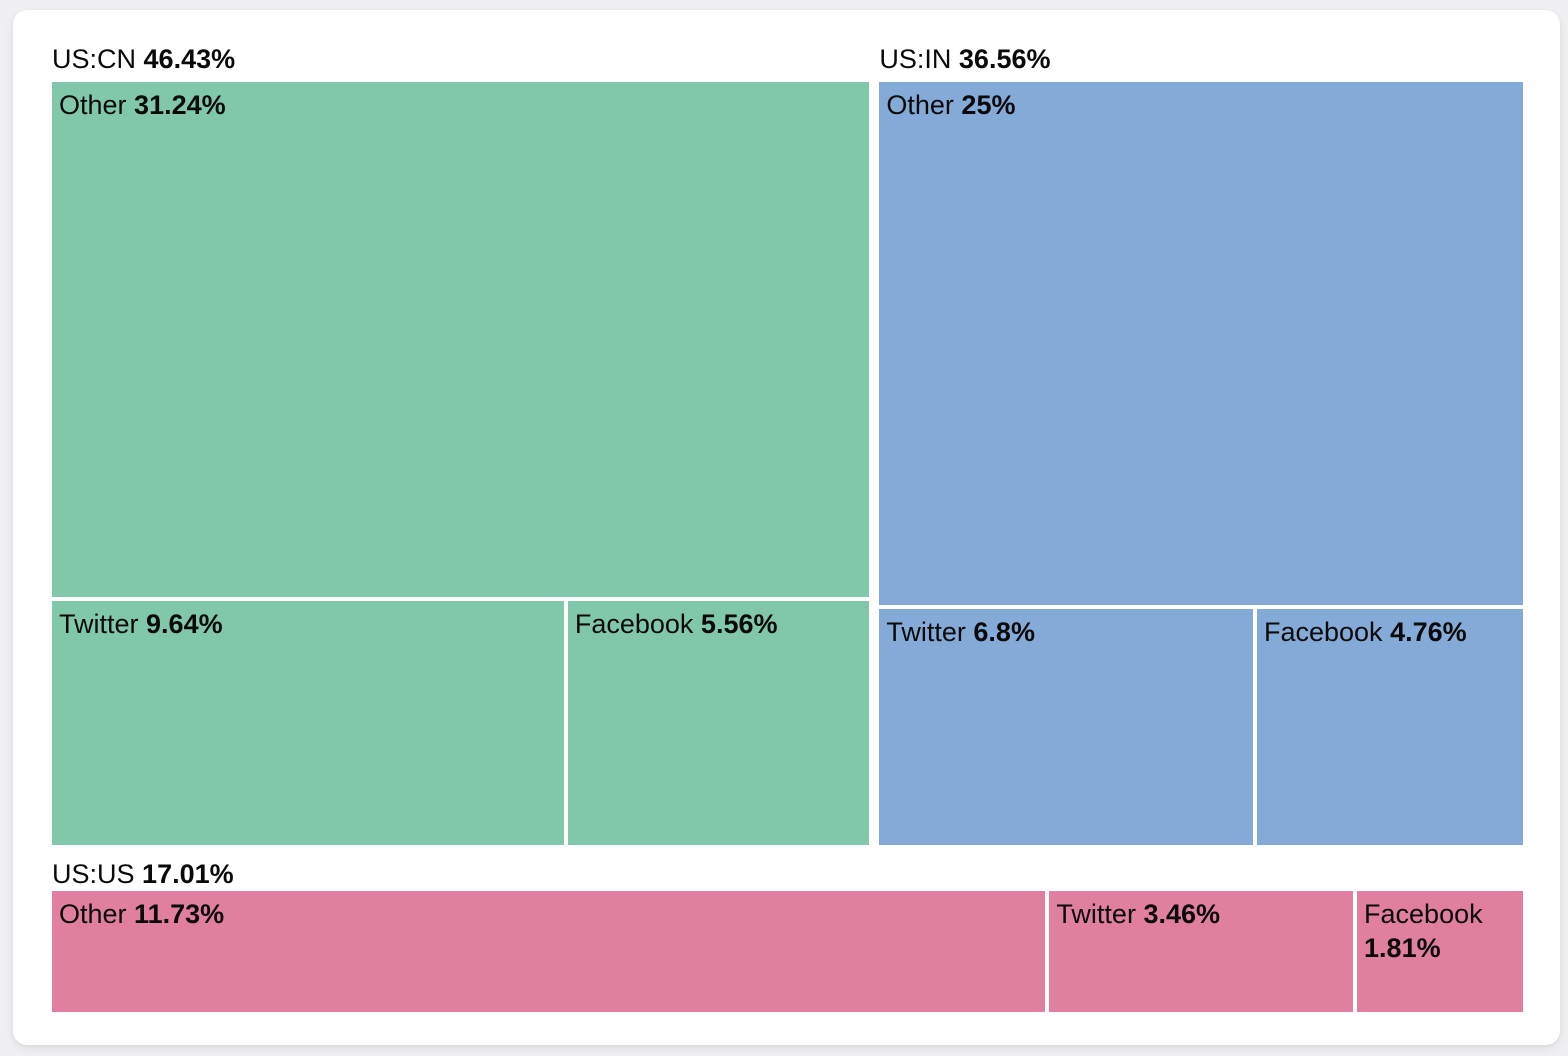 Image resolution: width=1568 pixels, height=1056 pixels. I want to click on cell-value: 11.73%, so click(179, 914).